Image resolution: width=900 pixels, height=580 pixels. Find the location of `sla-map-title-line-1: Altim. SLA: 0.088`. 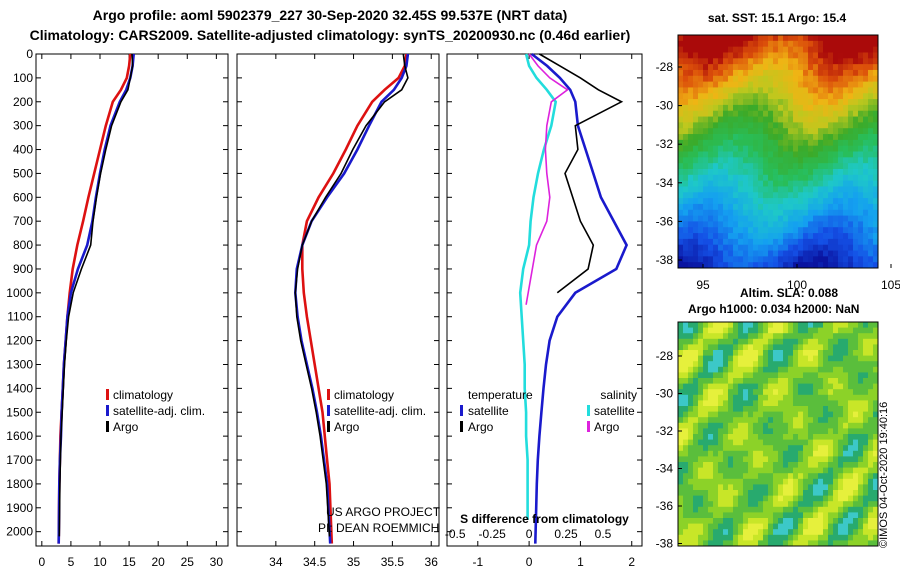

sla-map-title-line-1: Altim. SLA: 0.088 is located at coordinates (789, 293).